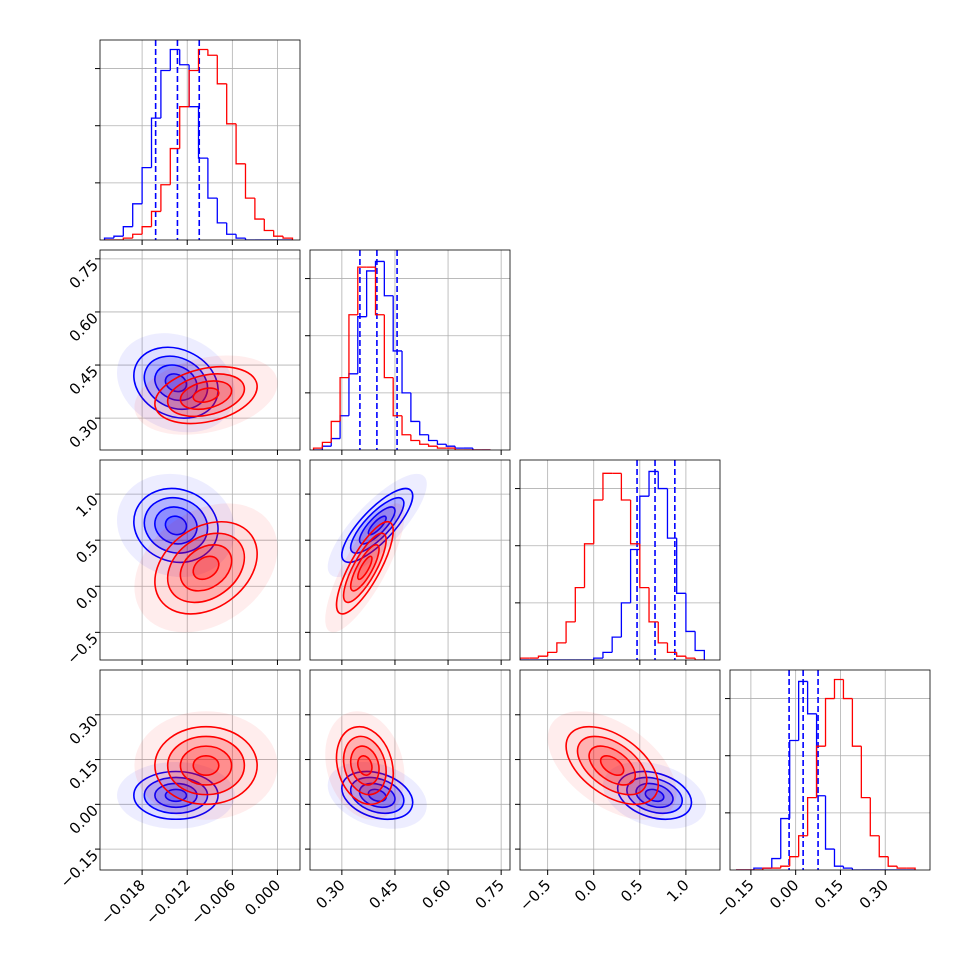  What do you see at coordinates (632, 891) in the screenshot?
I see `x-tick-label: 0.5` at bounding box center [632, 891].